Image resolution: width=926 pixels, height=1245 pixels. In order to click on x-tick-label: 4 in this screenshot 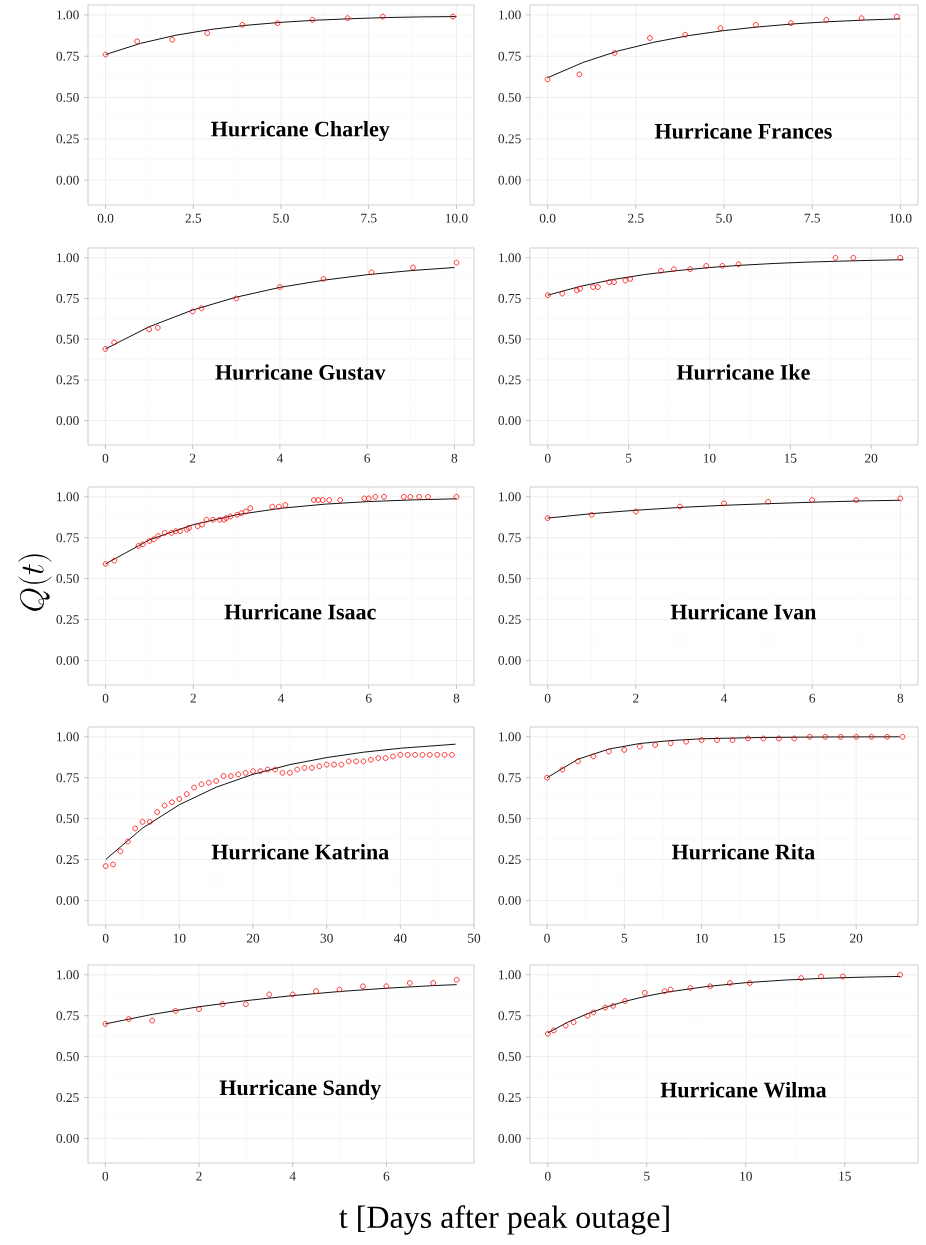, I will do `click(281, 698)`.